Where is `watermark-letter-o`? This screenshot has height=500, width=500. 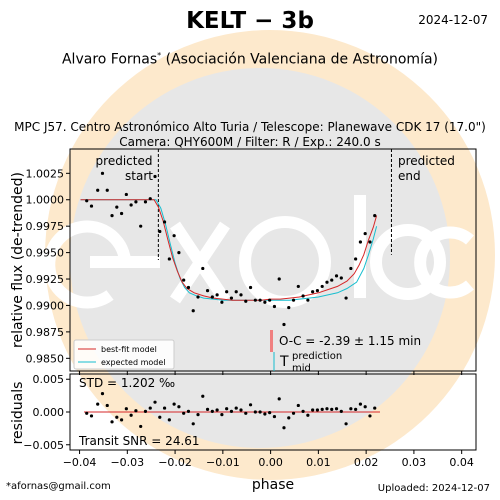
watermark-letter-o is located at coordinates (285, 262).